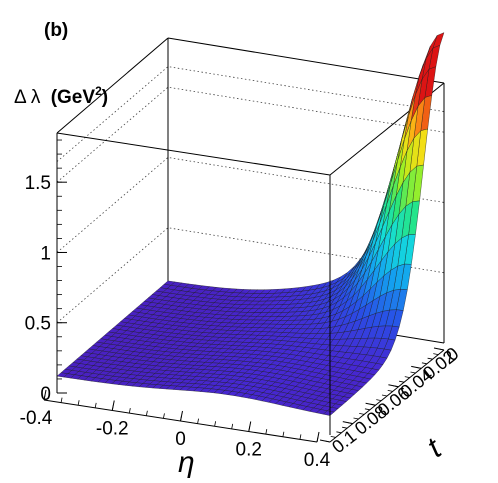 Image resolution: width=498 pixels, height=483 pixels. Describe the element at coordinates (186, 462) in the screenshot. I see `x-axis-title: η` at that location.